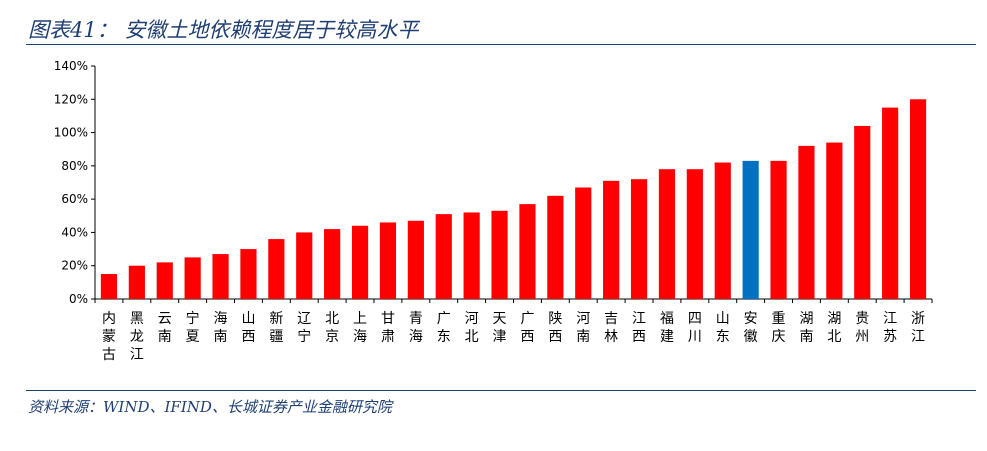 The image size is (987, 451). Describe the element at coordinates (332, 328) in the screenshot. I see `x-category-label: 北京` at that location.